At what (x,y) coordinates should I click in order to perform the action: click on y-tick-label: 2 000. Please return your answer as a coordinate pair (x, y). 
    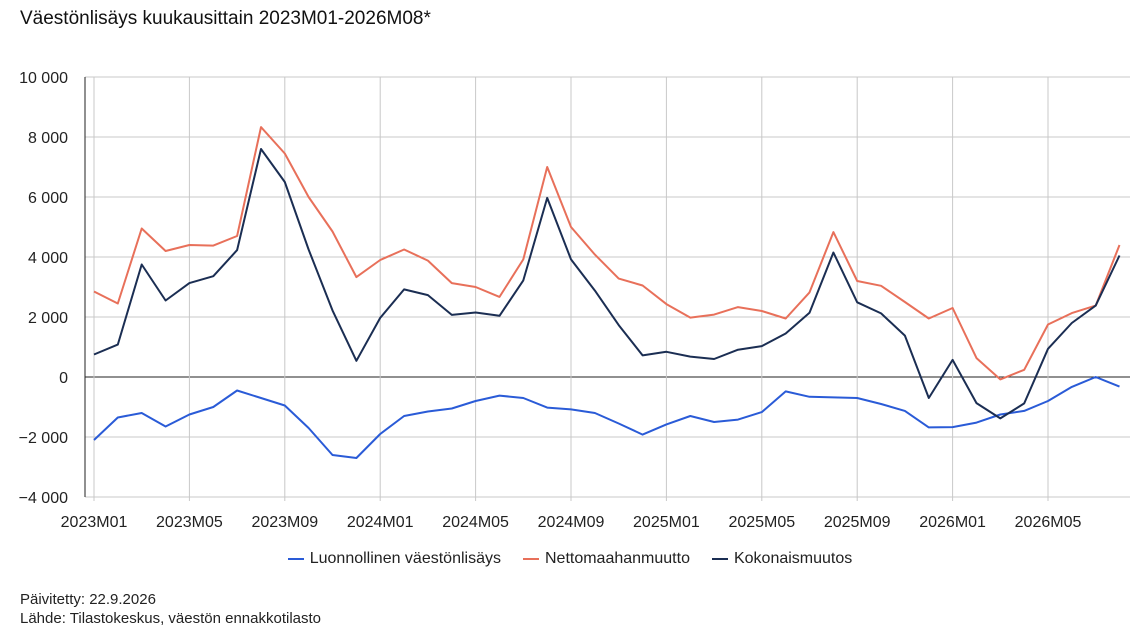
    Looking at the image, I should click on (48, 318).